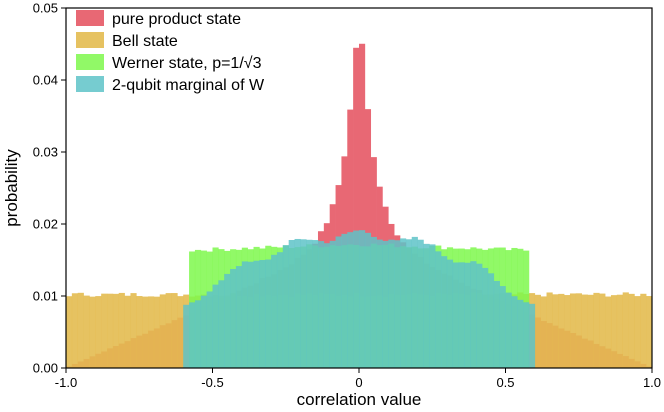 The image size is (664, 412). Describe the element at coordinates (187, 63) in the screenshot. I see `legend-label: Werner state, p=1/√3` at that location.